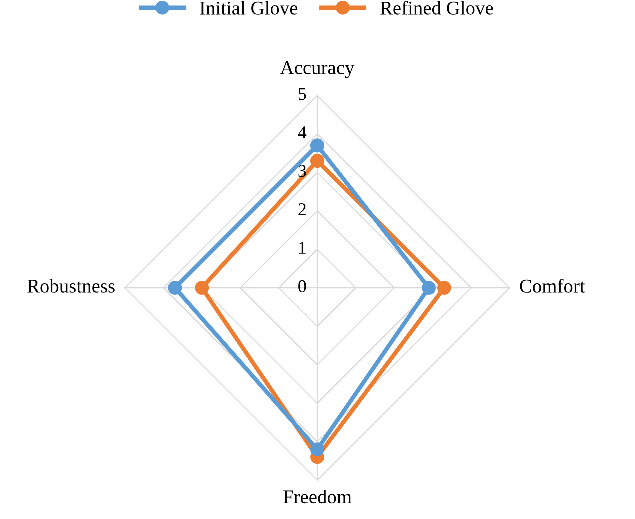  Describe the element at coordinates (437, 8) in the screenshot. I see `legend-label: Refined Glove` at that location.